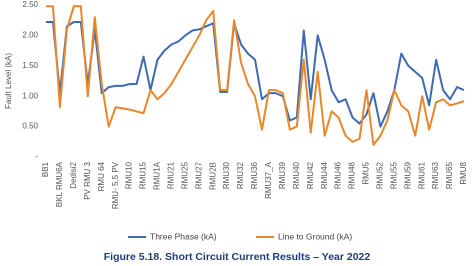  What do you see at coordinates (30, 95) in the screenshot?
I see `y-tick-label: 1.00` at bounding box center [30, 95].